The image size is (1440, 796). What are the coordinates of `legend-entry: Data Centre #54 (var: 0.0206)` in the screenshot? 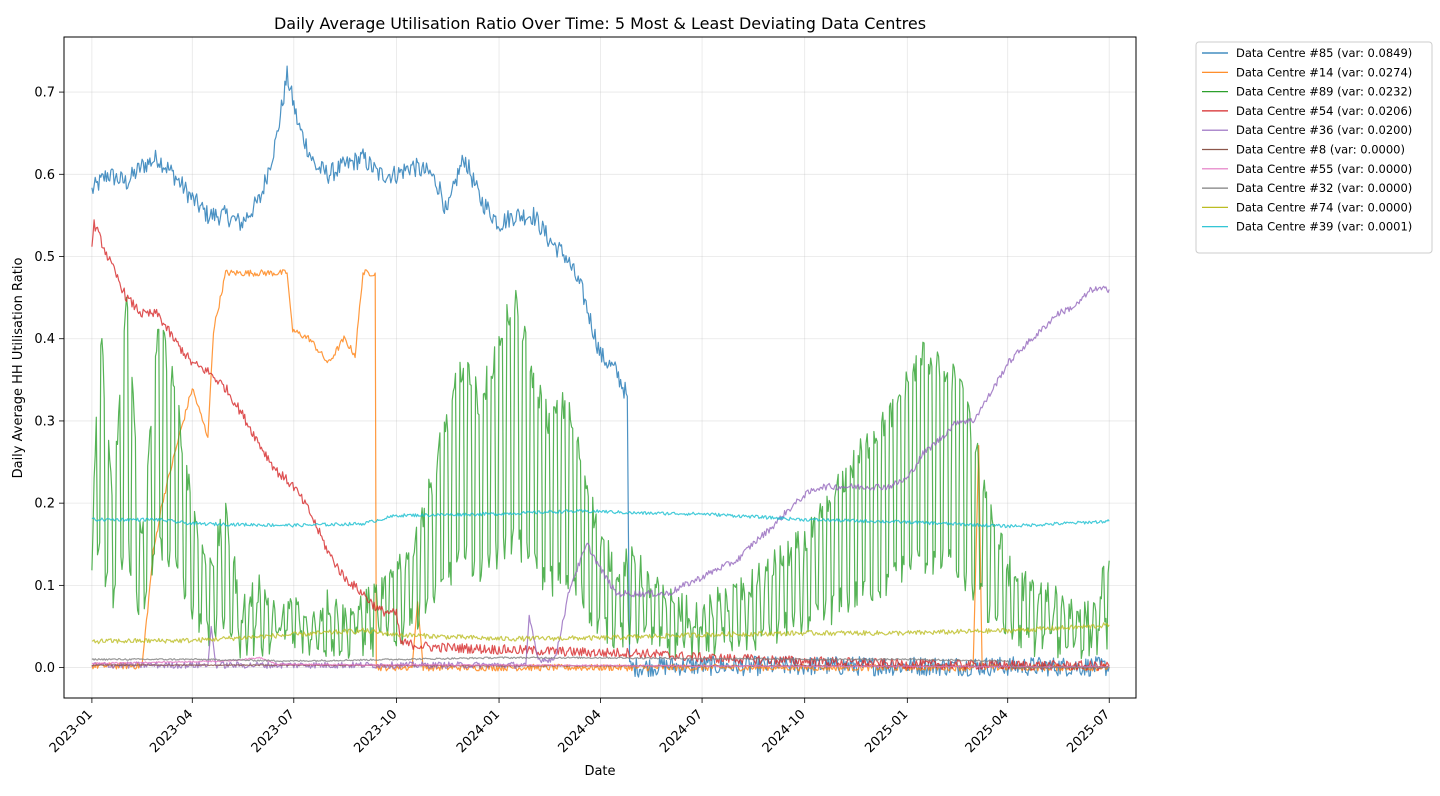 It's located at (1324, 111).